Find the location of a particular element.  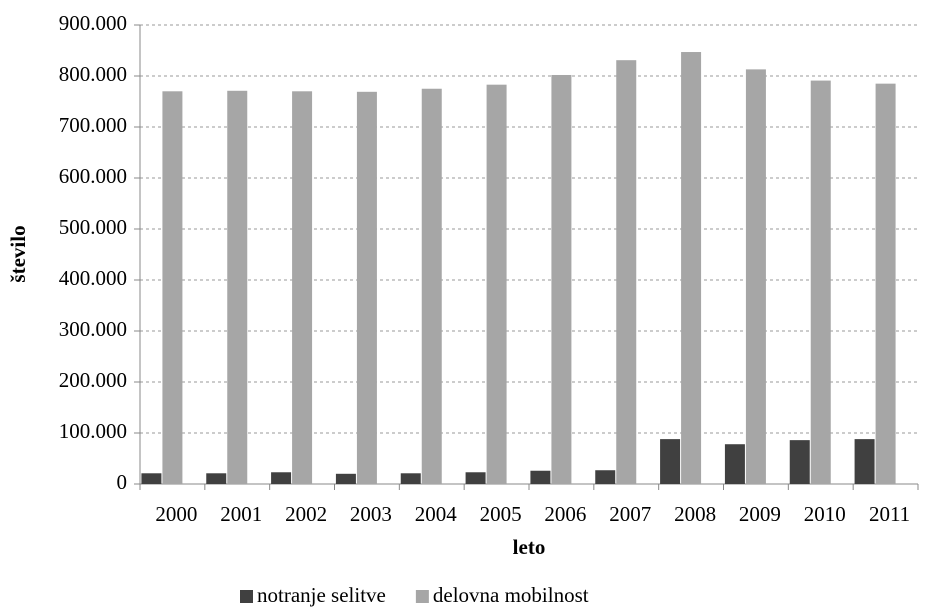

x-tick-label: 2008 is located at coordinates (695, 514).